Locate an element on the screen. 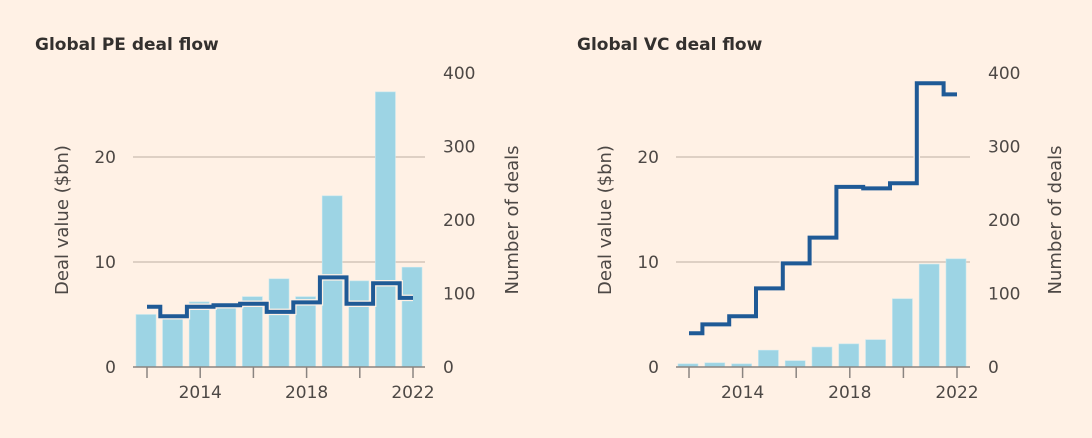 This screenshot has height=438, width=1092. bar-2013 is located at coordinates (172, 342).